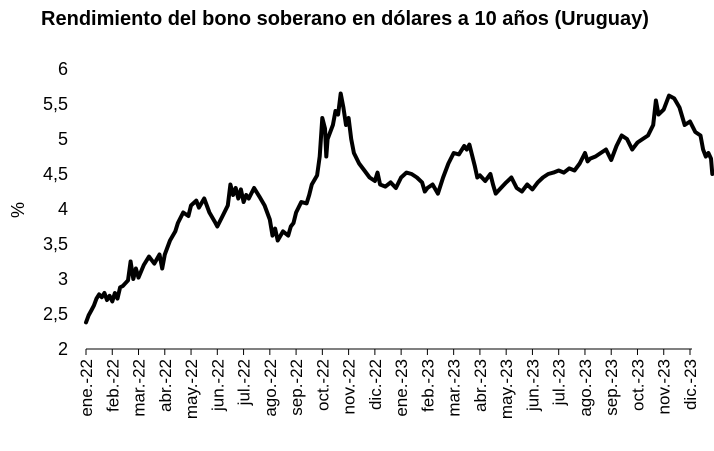  I want to click on x-tick-label: nov.-23, so click(664, 386).